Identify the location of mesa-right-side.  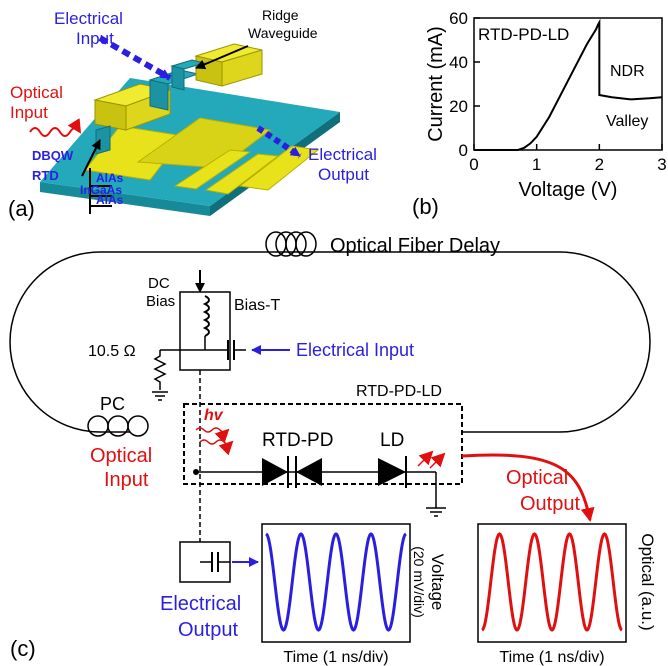
(242, 68).